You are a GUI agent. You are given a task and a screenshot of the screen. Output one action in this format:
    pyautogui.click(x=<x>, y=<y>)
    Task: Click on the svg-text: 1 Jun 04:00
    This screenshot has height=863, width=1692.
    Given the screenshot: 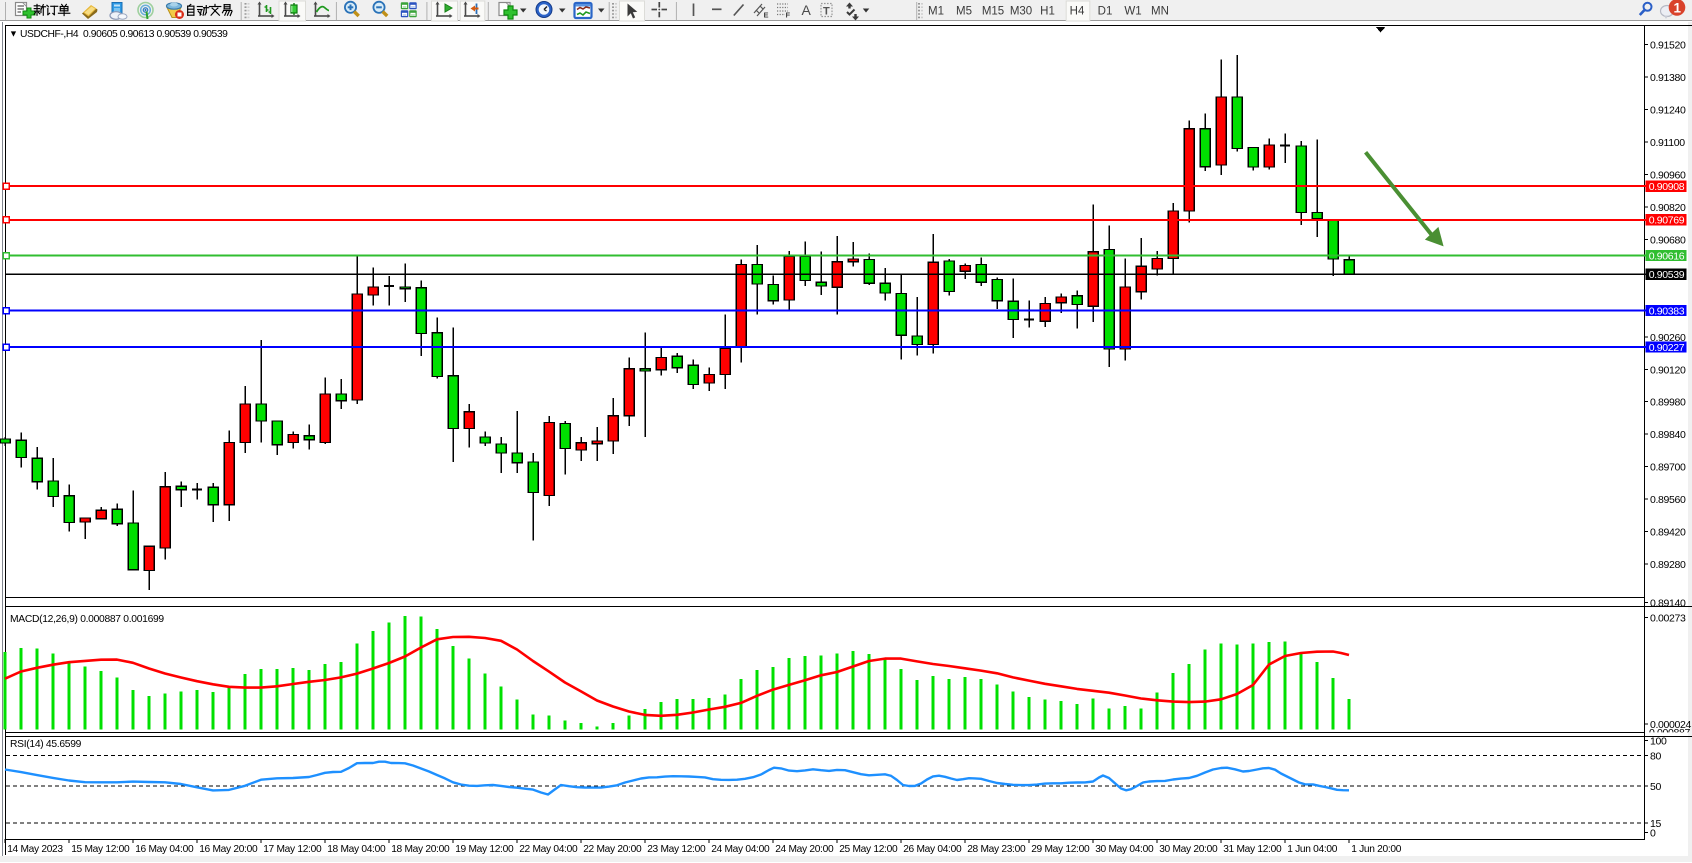 What is the action you would take?
    pyautogui.click(x=1312, y=849)
    